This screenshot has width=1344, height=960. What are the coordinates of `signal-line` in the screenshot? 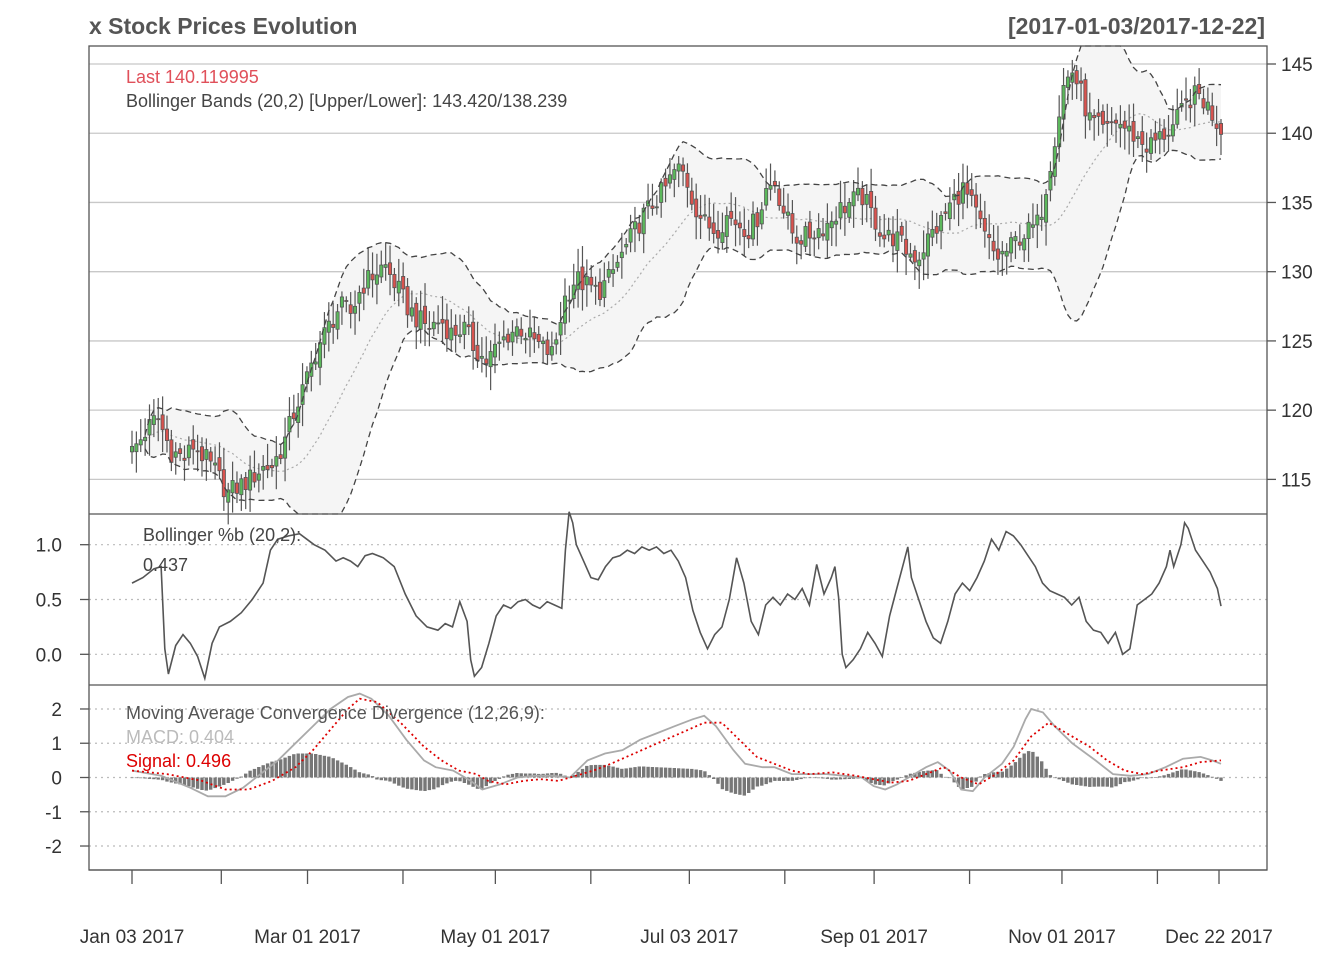 It's located at (676, 744).